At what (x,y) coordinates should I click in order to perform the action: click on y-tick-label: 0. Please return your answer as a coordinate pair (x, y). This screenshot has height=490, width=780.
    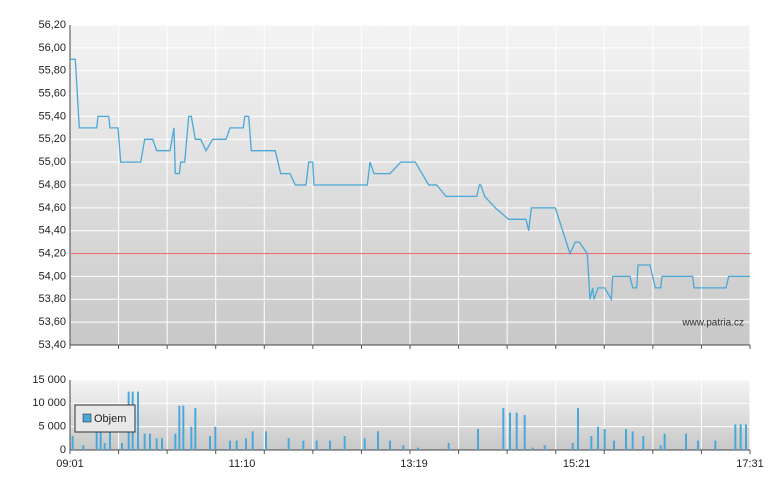
    Looking at the image, I should click on (63, 450).